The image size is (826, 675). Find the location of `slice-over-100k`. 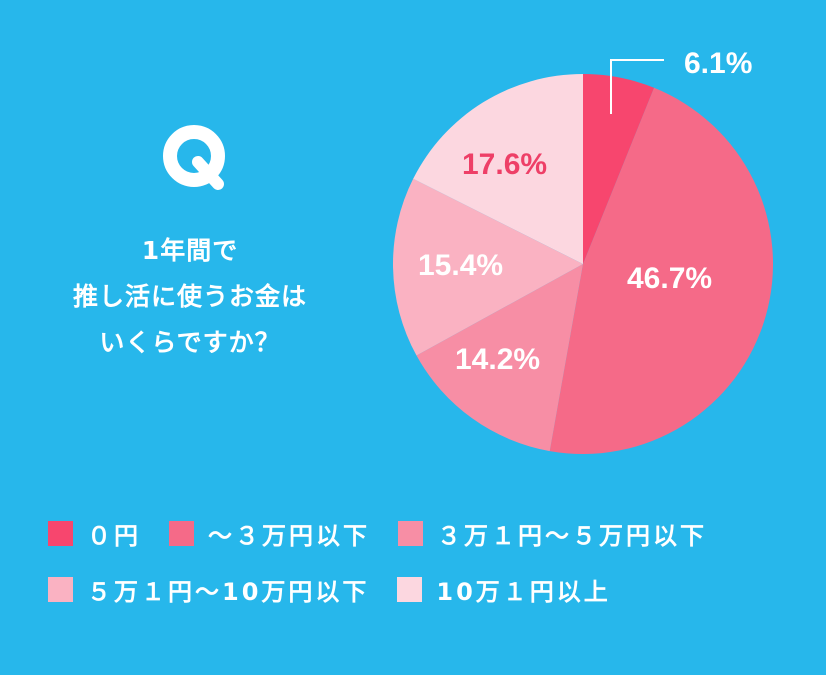

slice-over-100k is located at coordinates (498, 169).